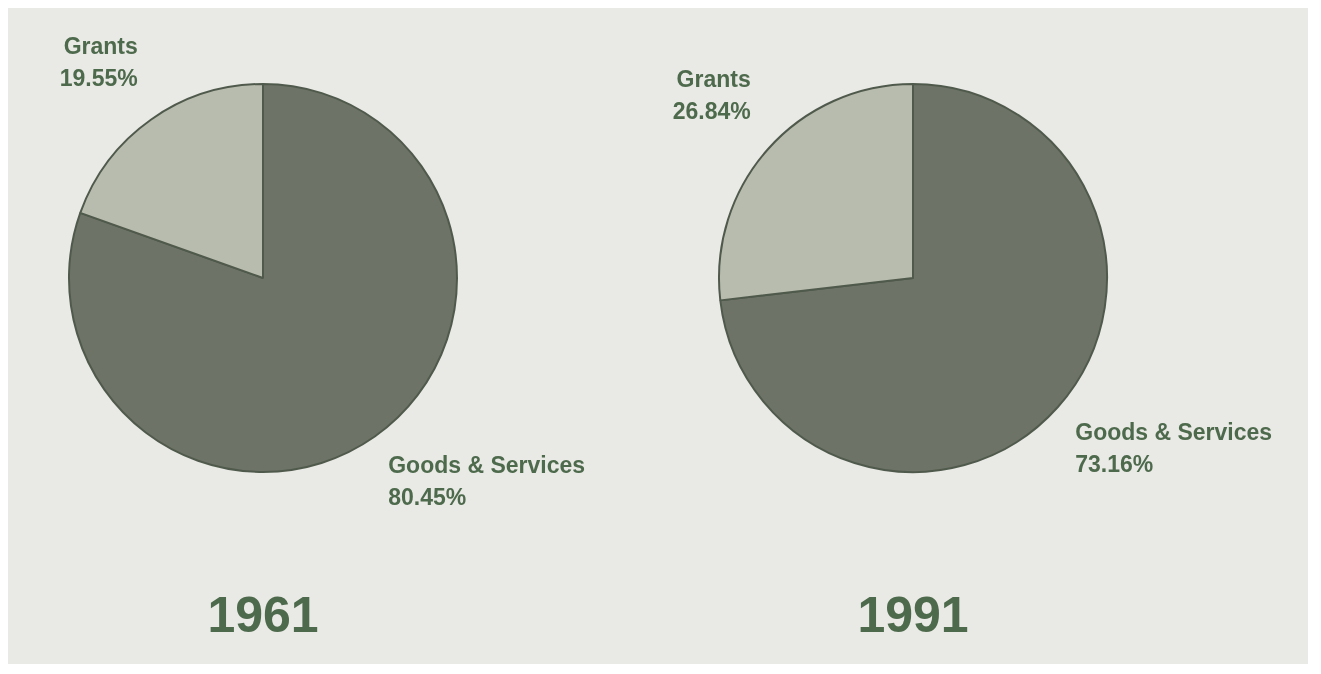 The width and height of the screenshot is (1321, 674). I want to click on text: 1961, so click(263, 614).